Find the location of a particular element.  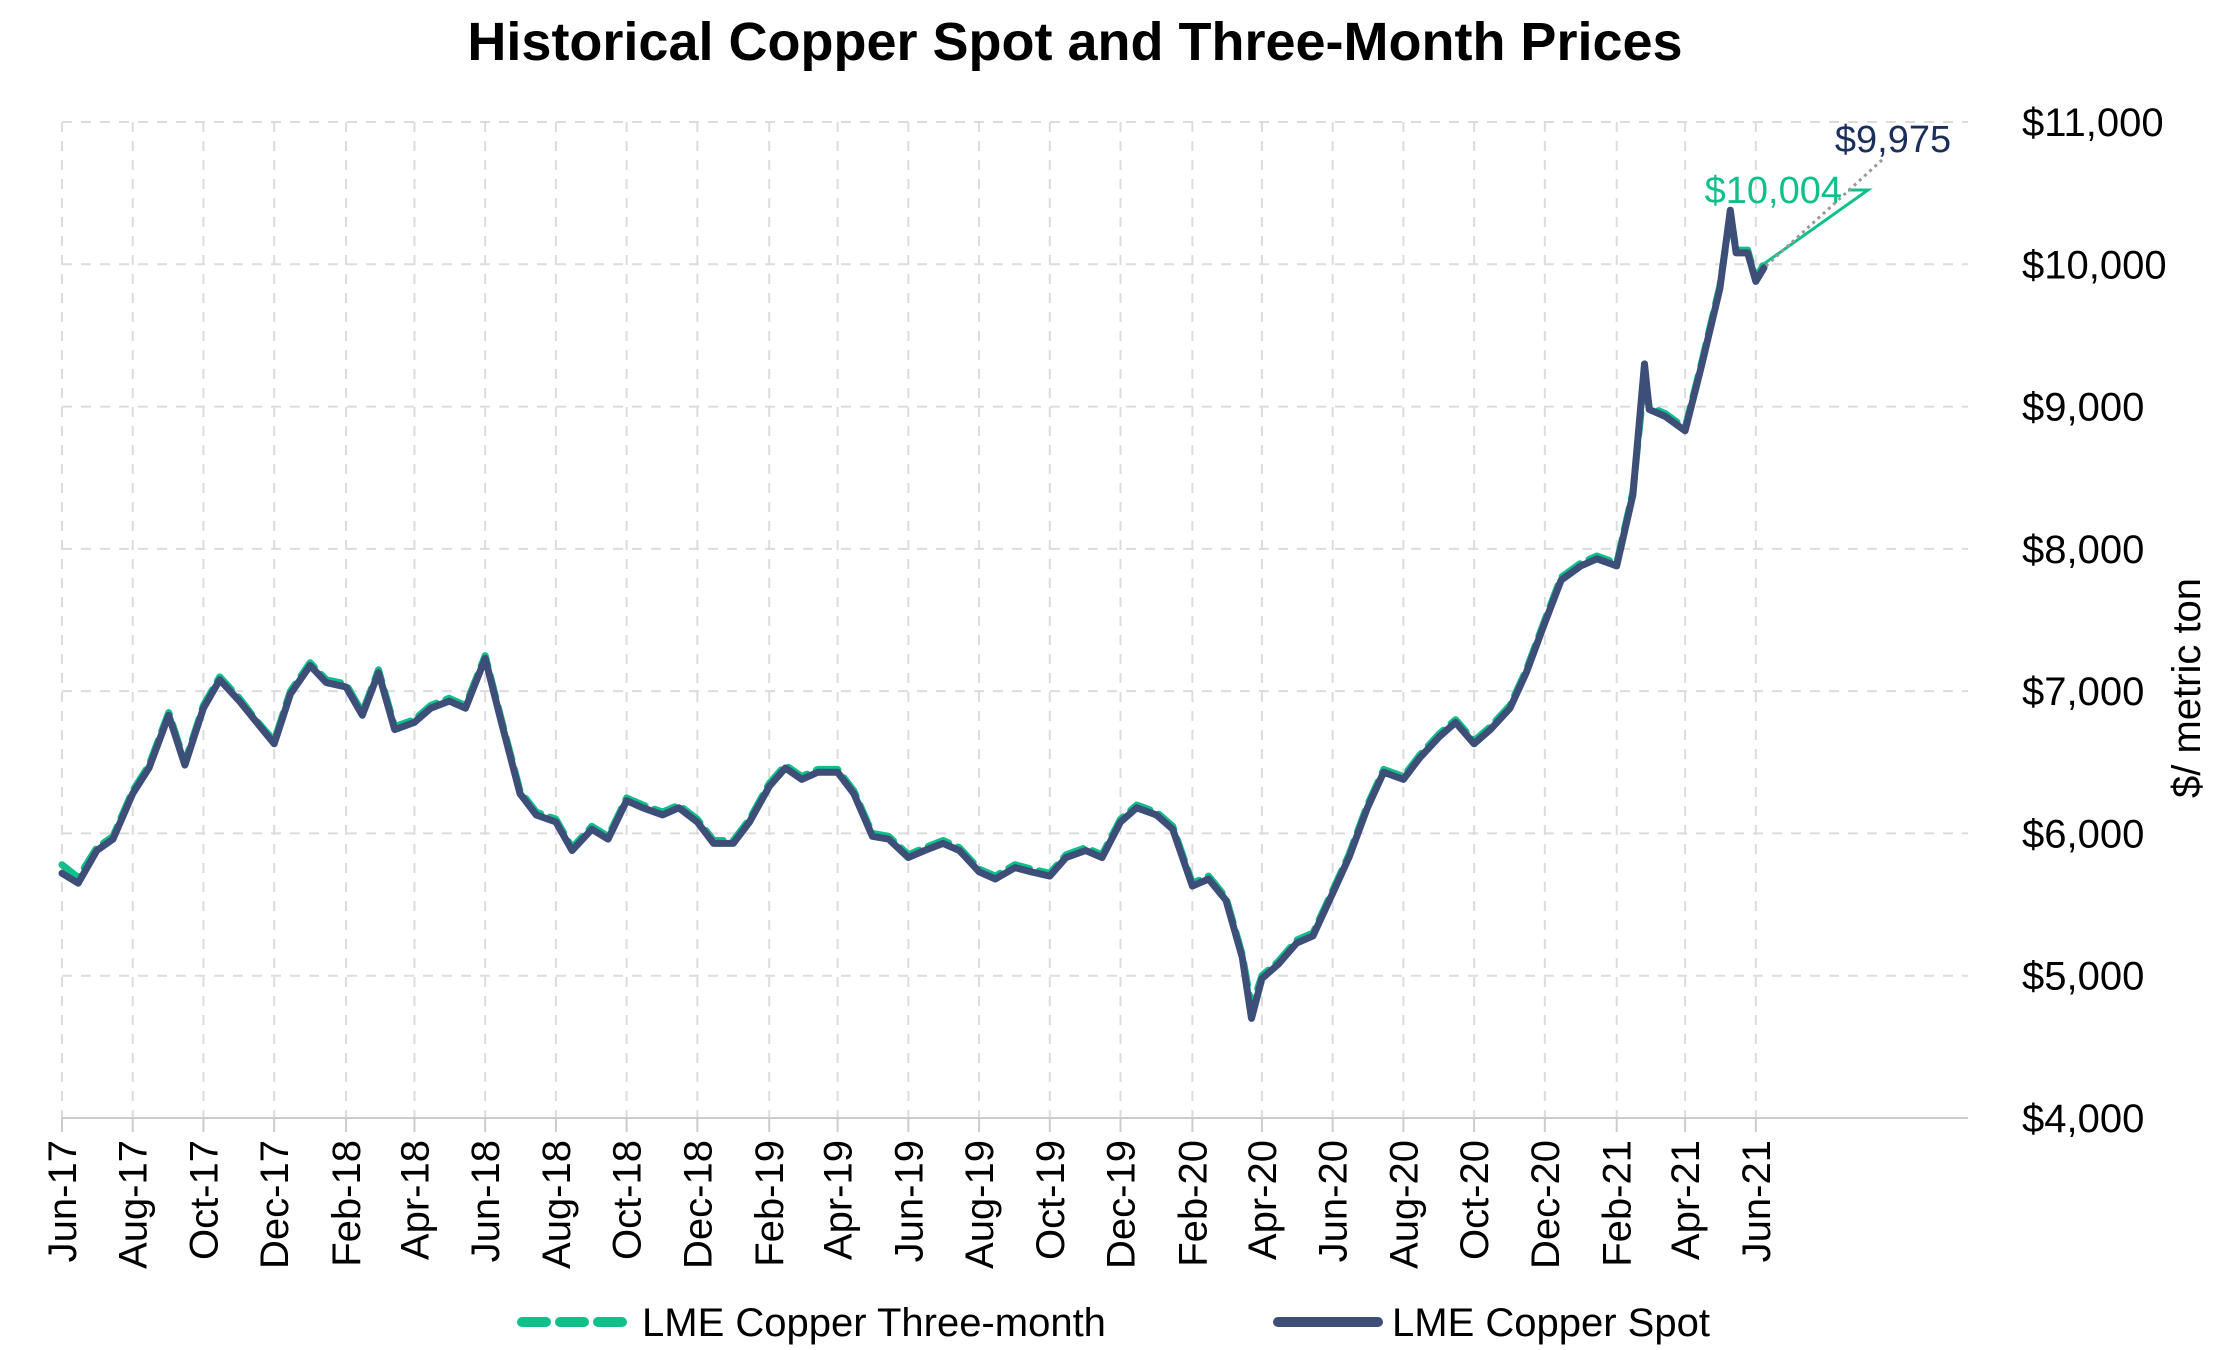

x-tick-label: Dec-19 is located at coordinates (1122, 1204).